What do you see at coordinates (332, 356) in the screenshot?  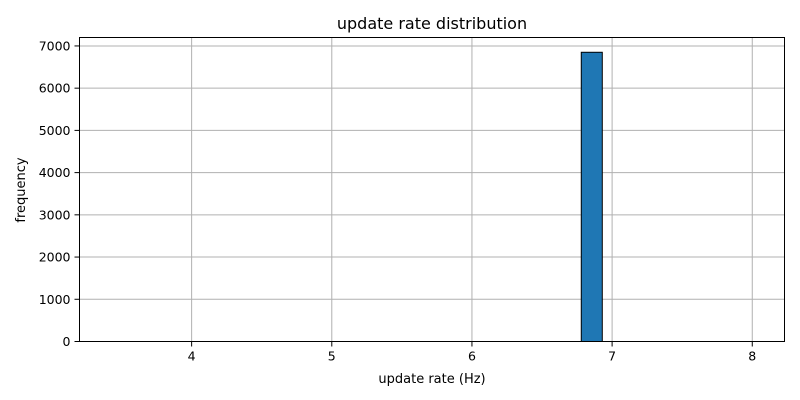 I see `x-tick-label: 5` at bounding box center [332, 356].